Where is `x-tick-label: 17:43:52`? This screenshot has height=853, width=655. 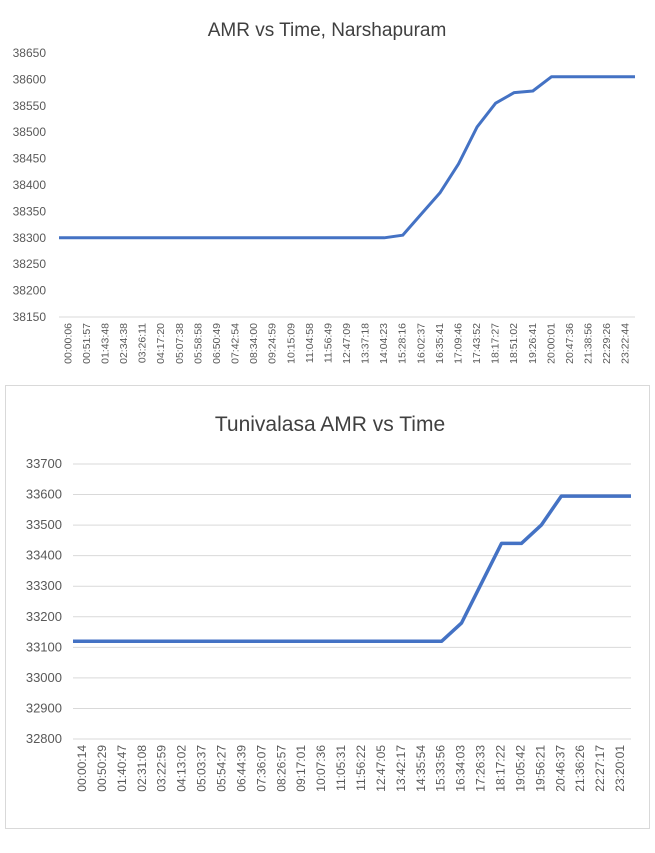 x-tick-label: 17:43:52 is located at coordinates (477, 343).